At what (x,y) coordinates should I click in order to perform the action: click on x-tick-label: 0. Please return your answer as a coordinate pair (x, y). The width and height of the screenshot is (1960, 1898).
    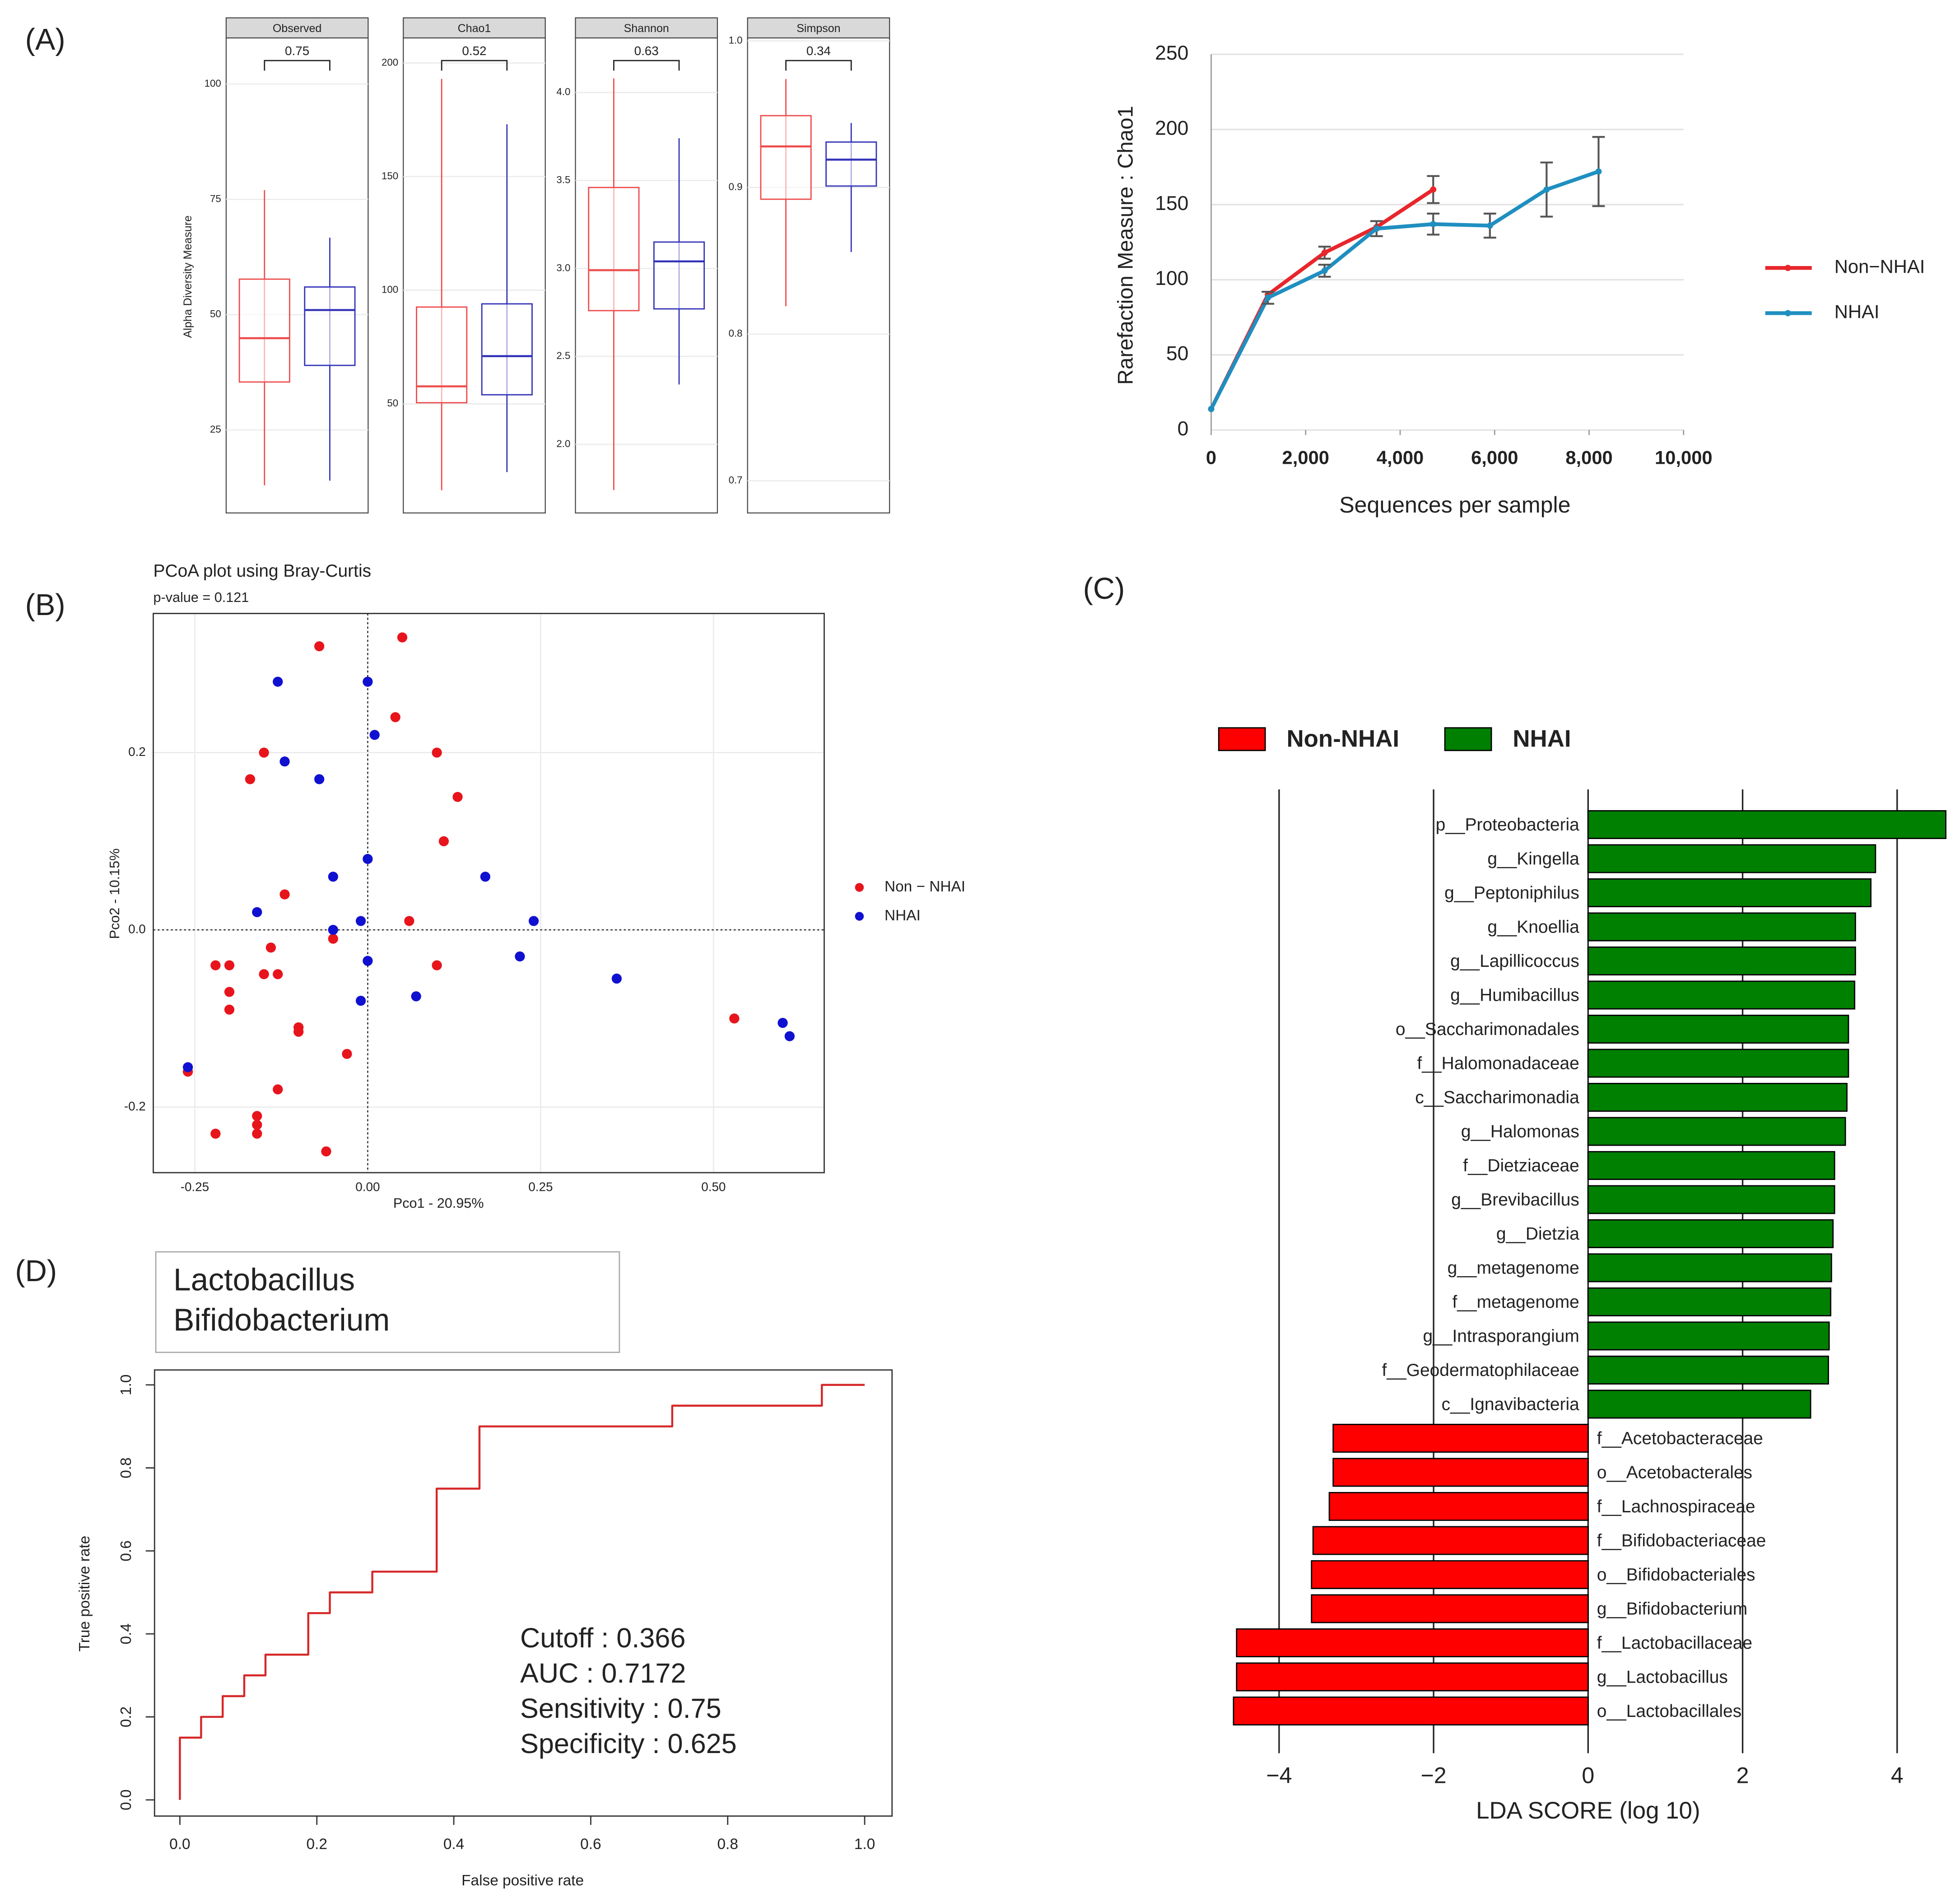
    Looking at the image, I should click on (1588, 1776).